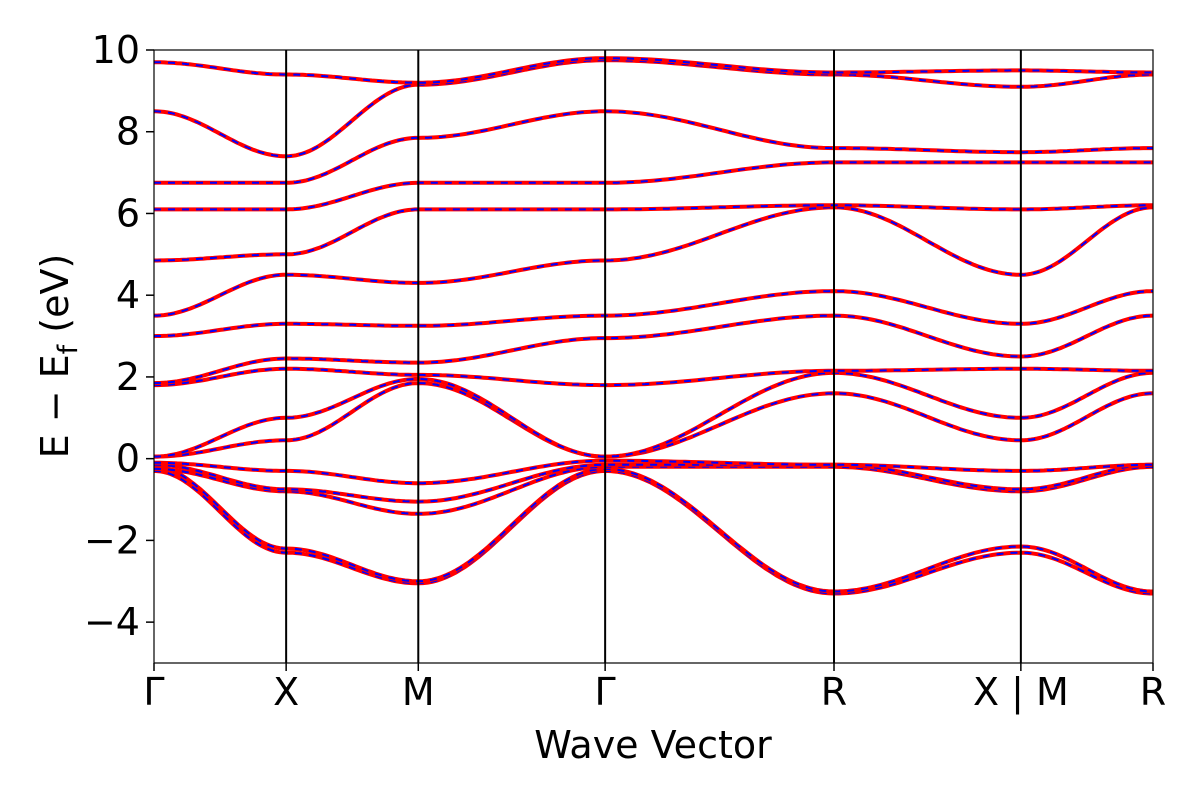 Image resolution: width=1200 pixels, height=800 pixels. Describe the element at coordinates (654, 689) in the screenshot. I see `x-axis-ticks: Γ X M Γ R X | M R` at that location.